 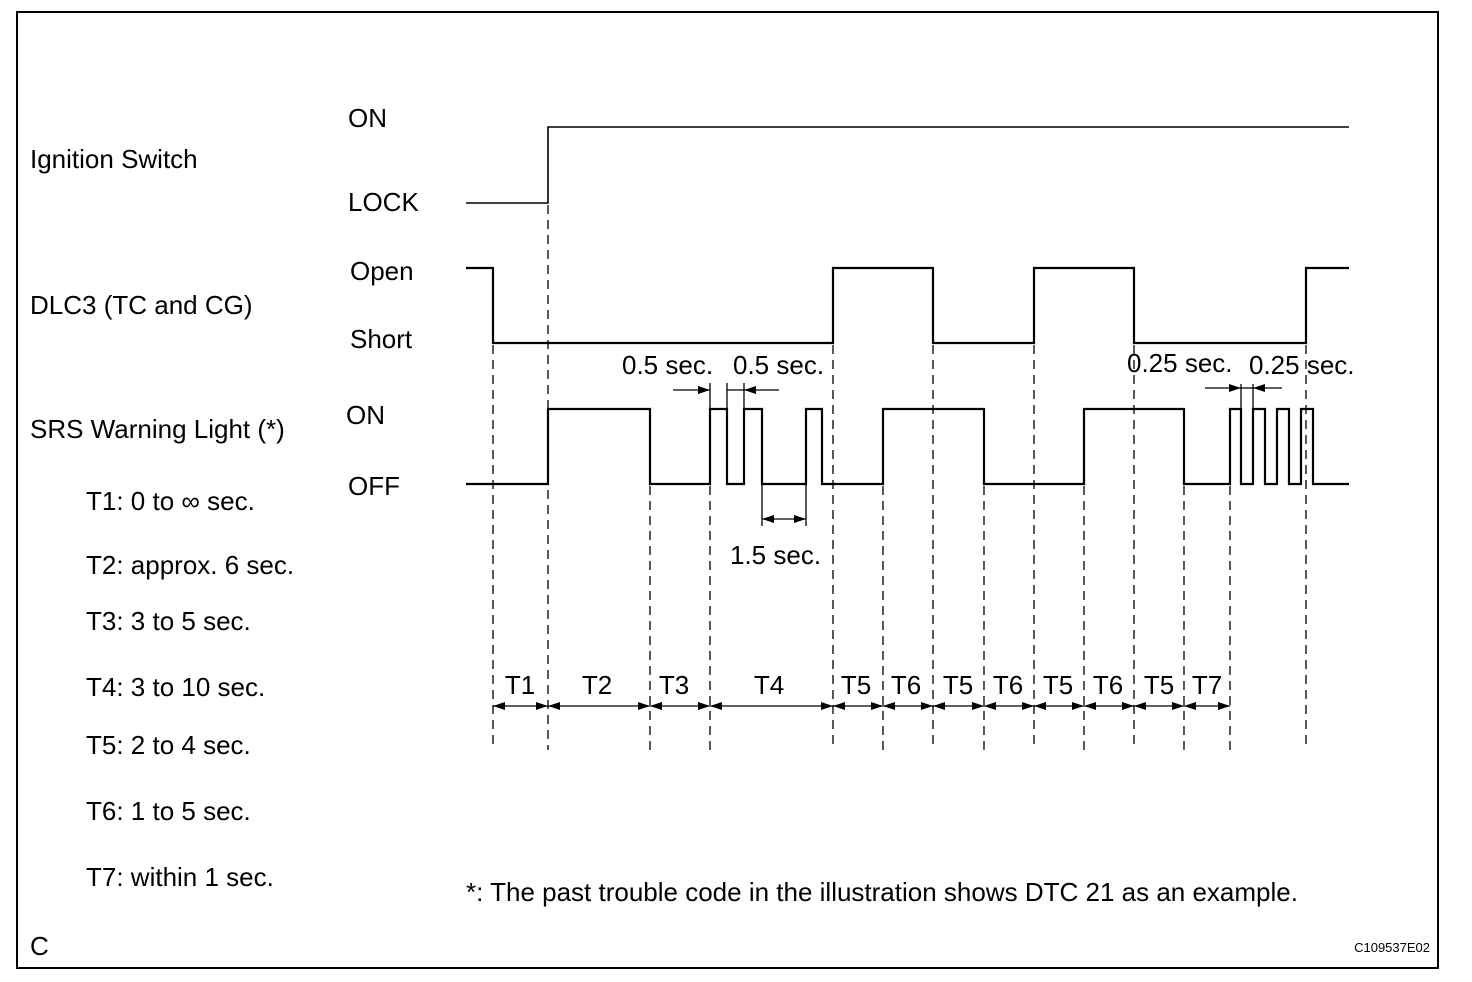 I want to click on legend-item: T6: 1 to 5 sec., so click(x=168, y=811).